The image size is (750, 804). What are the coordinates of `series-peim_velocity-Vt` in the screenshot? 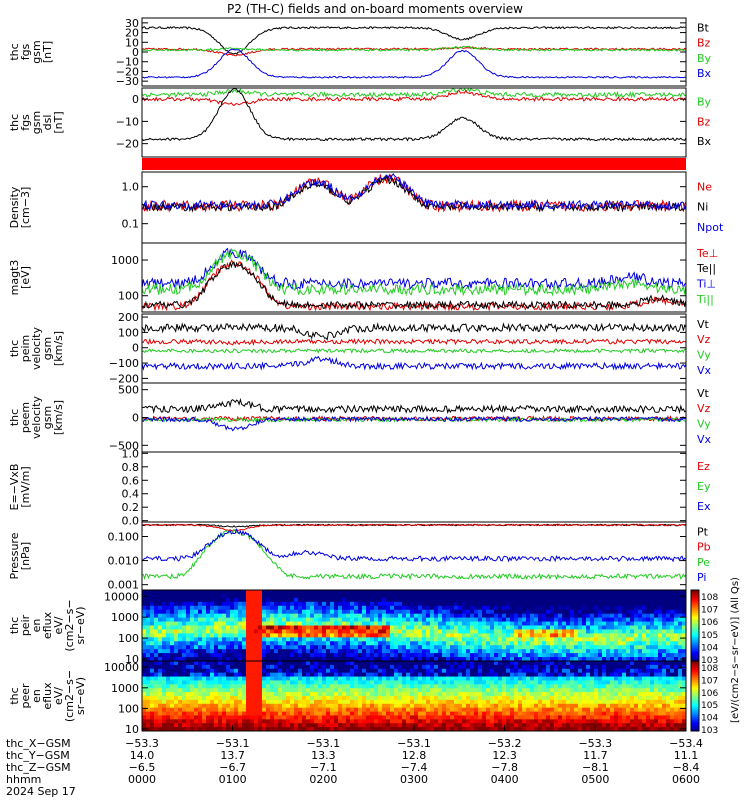 It's located at (414, 332).